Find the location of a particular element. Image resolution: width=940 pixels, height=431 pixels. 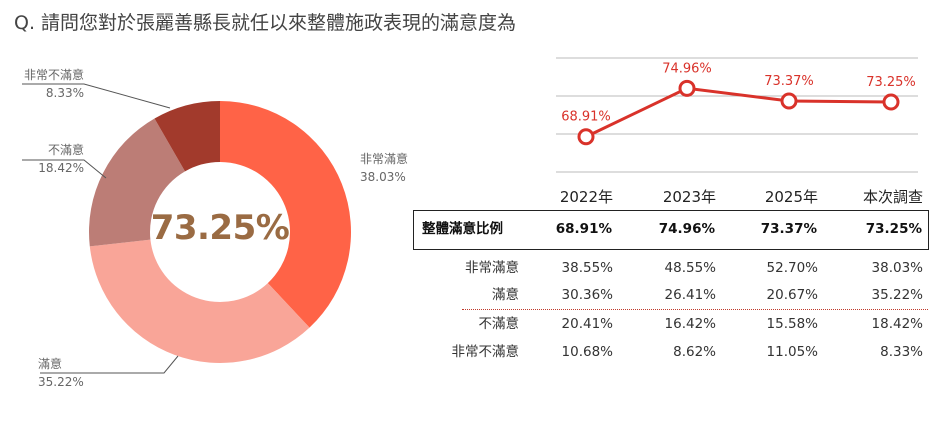

leader-very-dissatisfied is located at coordinates (96, 96).